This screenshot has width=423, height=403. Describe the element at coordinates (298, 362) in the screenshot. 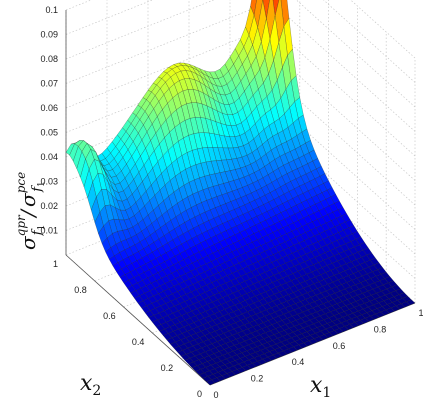

I see `x1-tick-label: 0.4` at that location.